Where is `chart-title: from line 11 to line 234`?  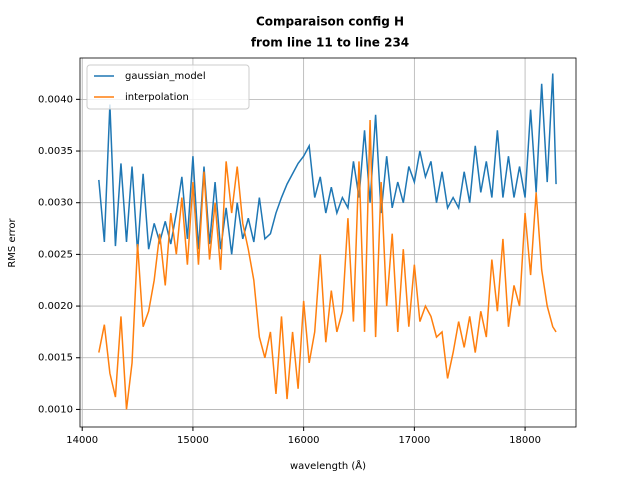
chart-title: from line 11 to line 234 is located at coordinates (330, 43).